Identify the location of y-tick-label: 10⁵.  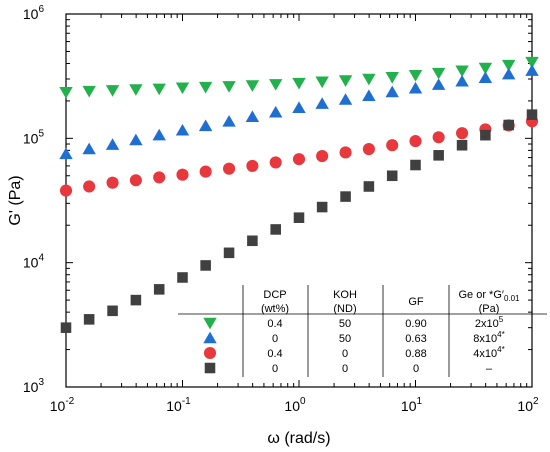
(34, 137).